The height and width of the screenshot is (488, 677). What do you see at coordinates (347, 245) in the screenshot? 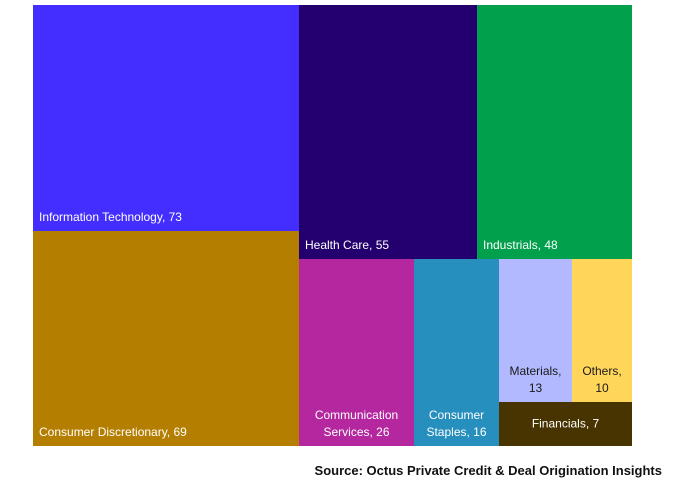
I see `treemap-label-hc: Health Care, 55` at bounding box center [347, 245].